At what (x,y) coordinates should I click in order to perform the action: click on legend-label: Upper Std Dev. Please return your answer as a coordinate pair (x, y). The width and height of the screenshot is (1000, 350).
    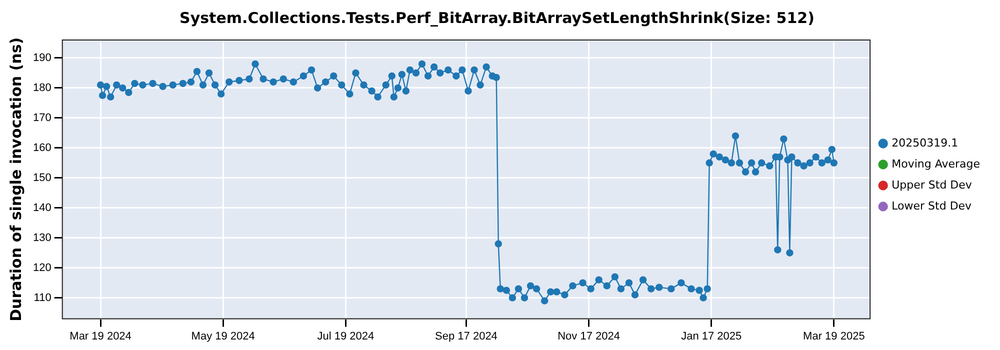
    Looking at the image, I should click on (932, 185).